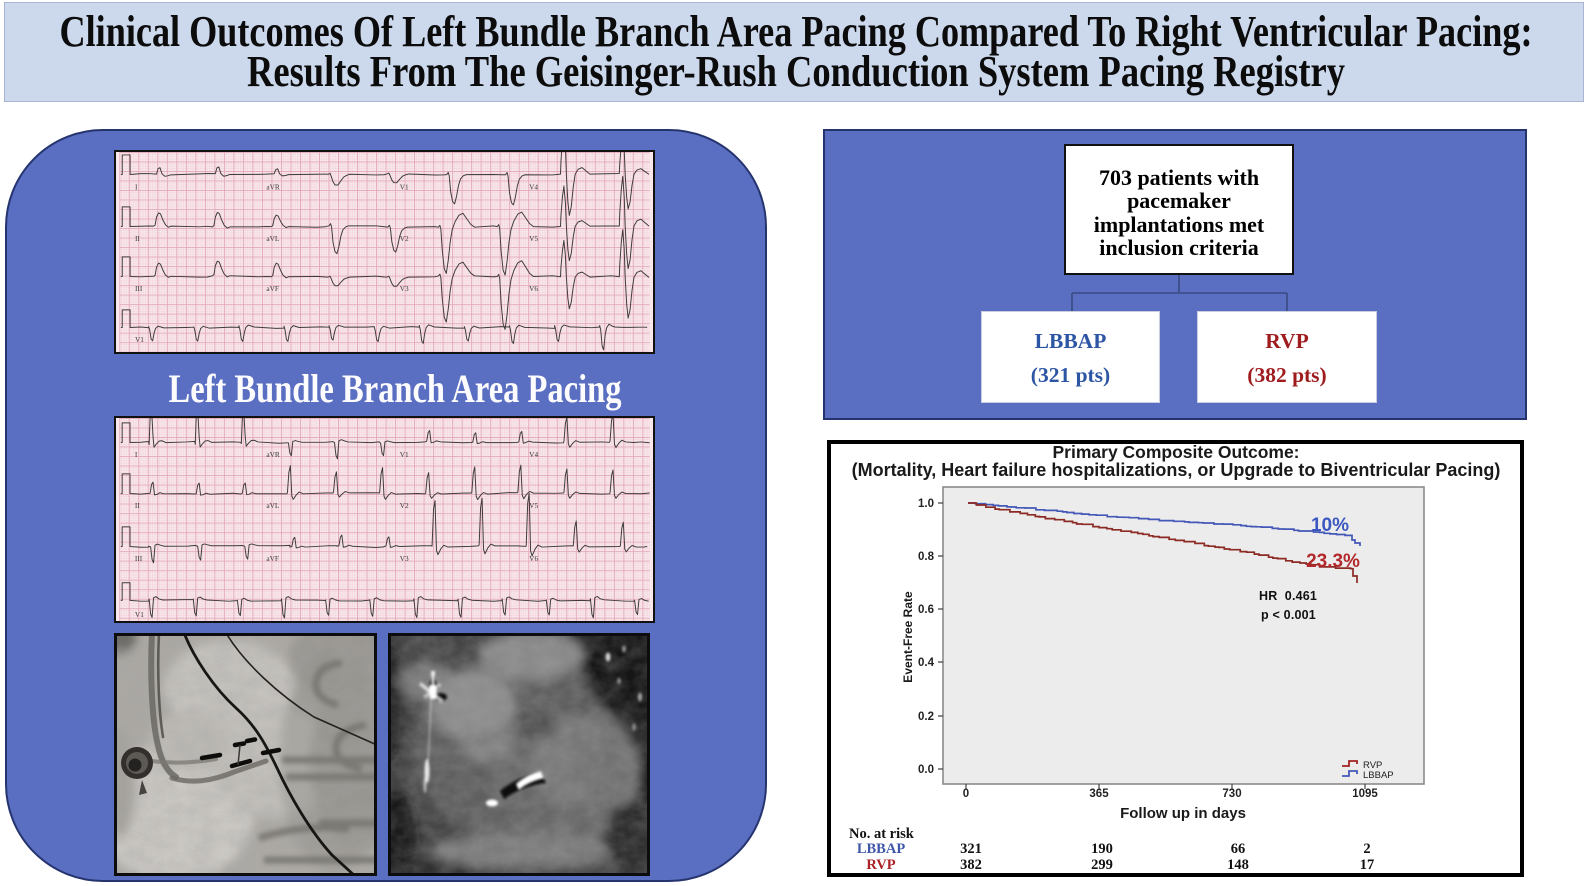 The height and width of the screenshot is (886, 1589). What do you see at coordinates (926, 770) in the screenshot?
I see `svg-text: 0.0` at bounding box center [926, 770].